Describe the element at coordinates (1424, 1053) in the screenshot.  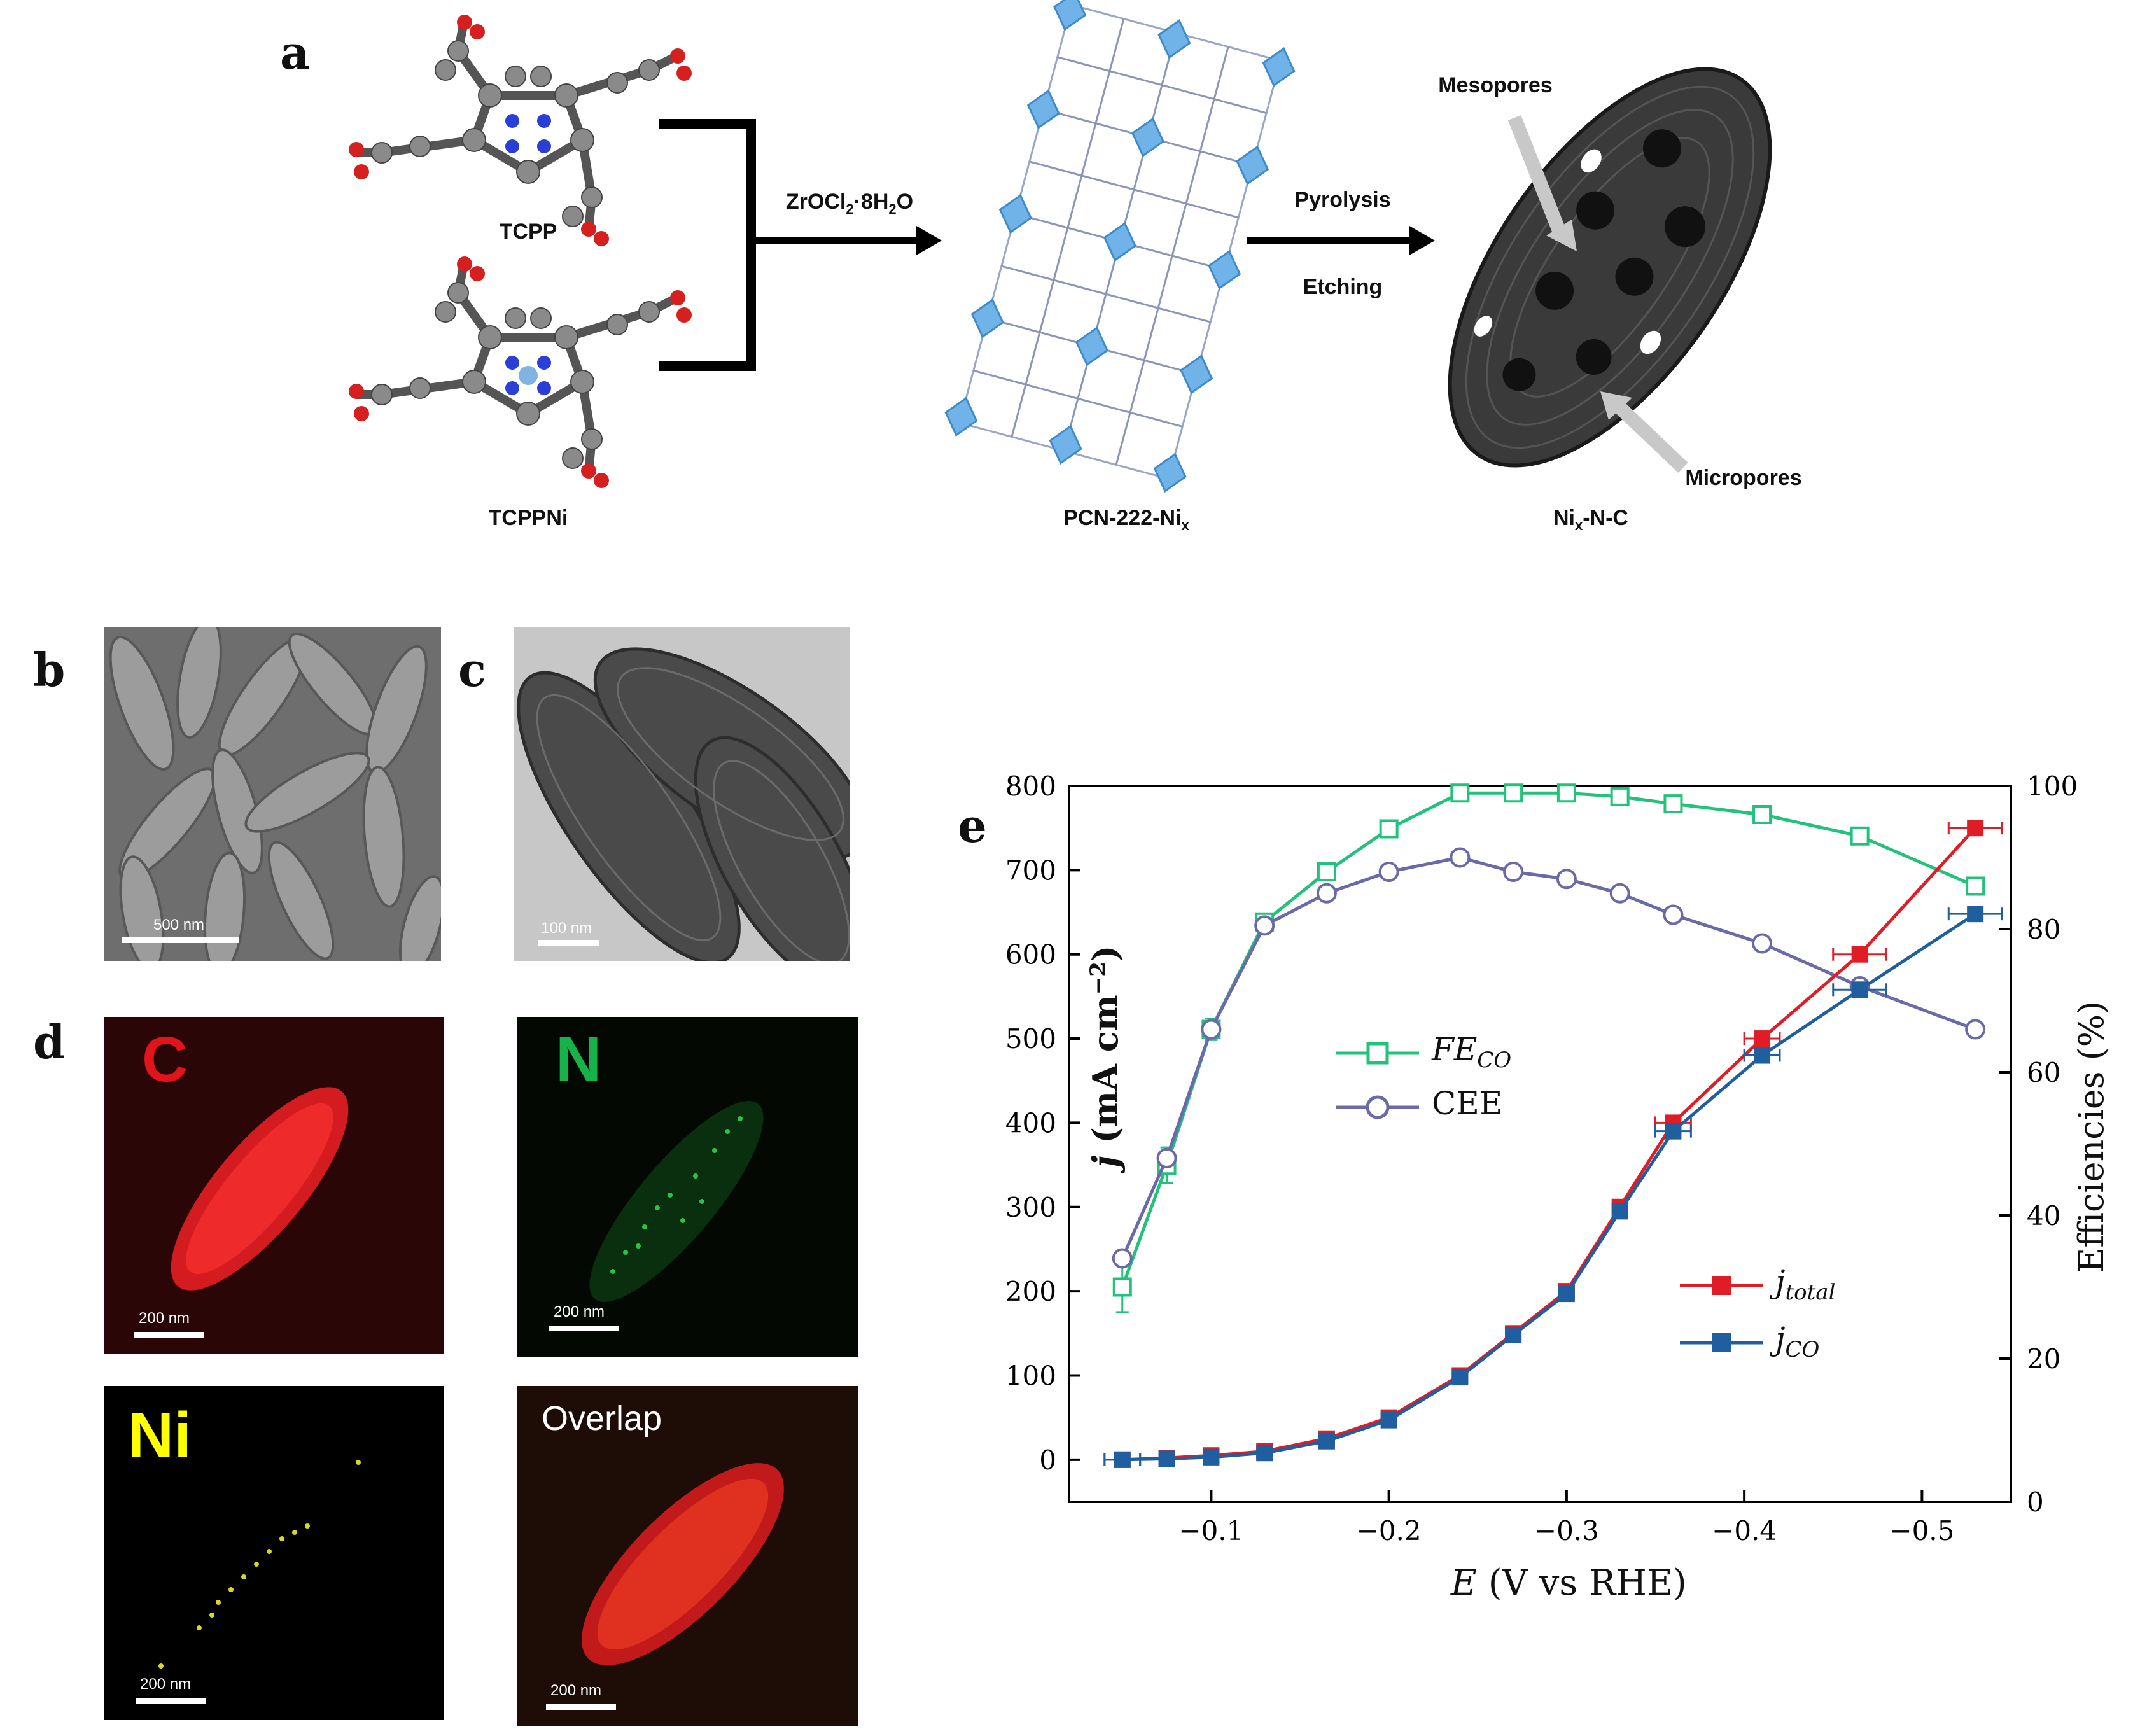
I see `legend-fe: FECO` at that location.